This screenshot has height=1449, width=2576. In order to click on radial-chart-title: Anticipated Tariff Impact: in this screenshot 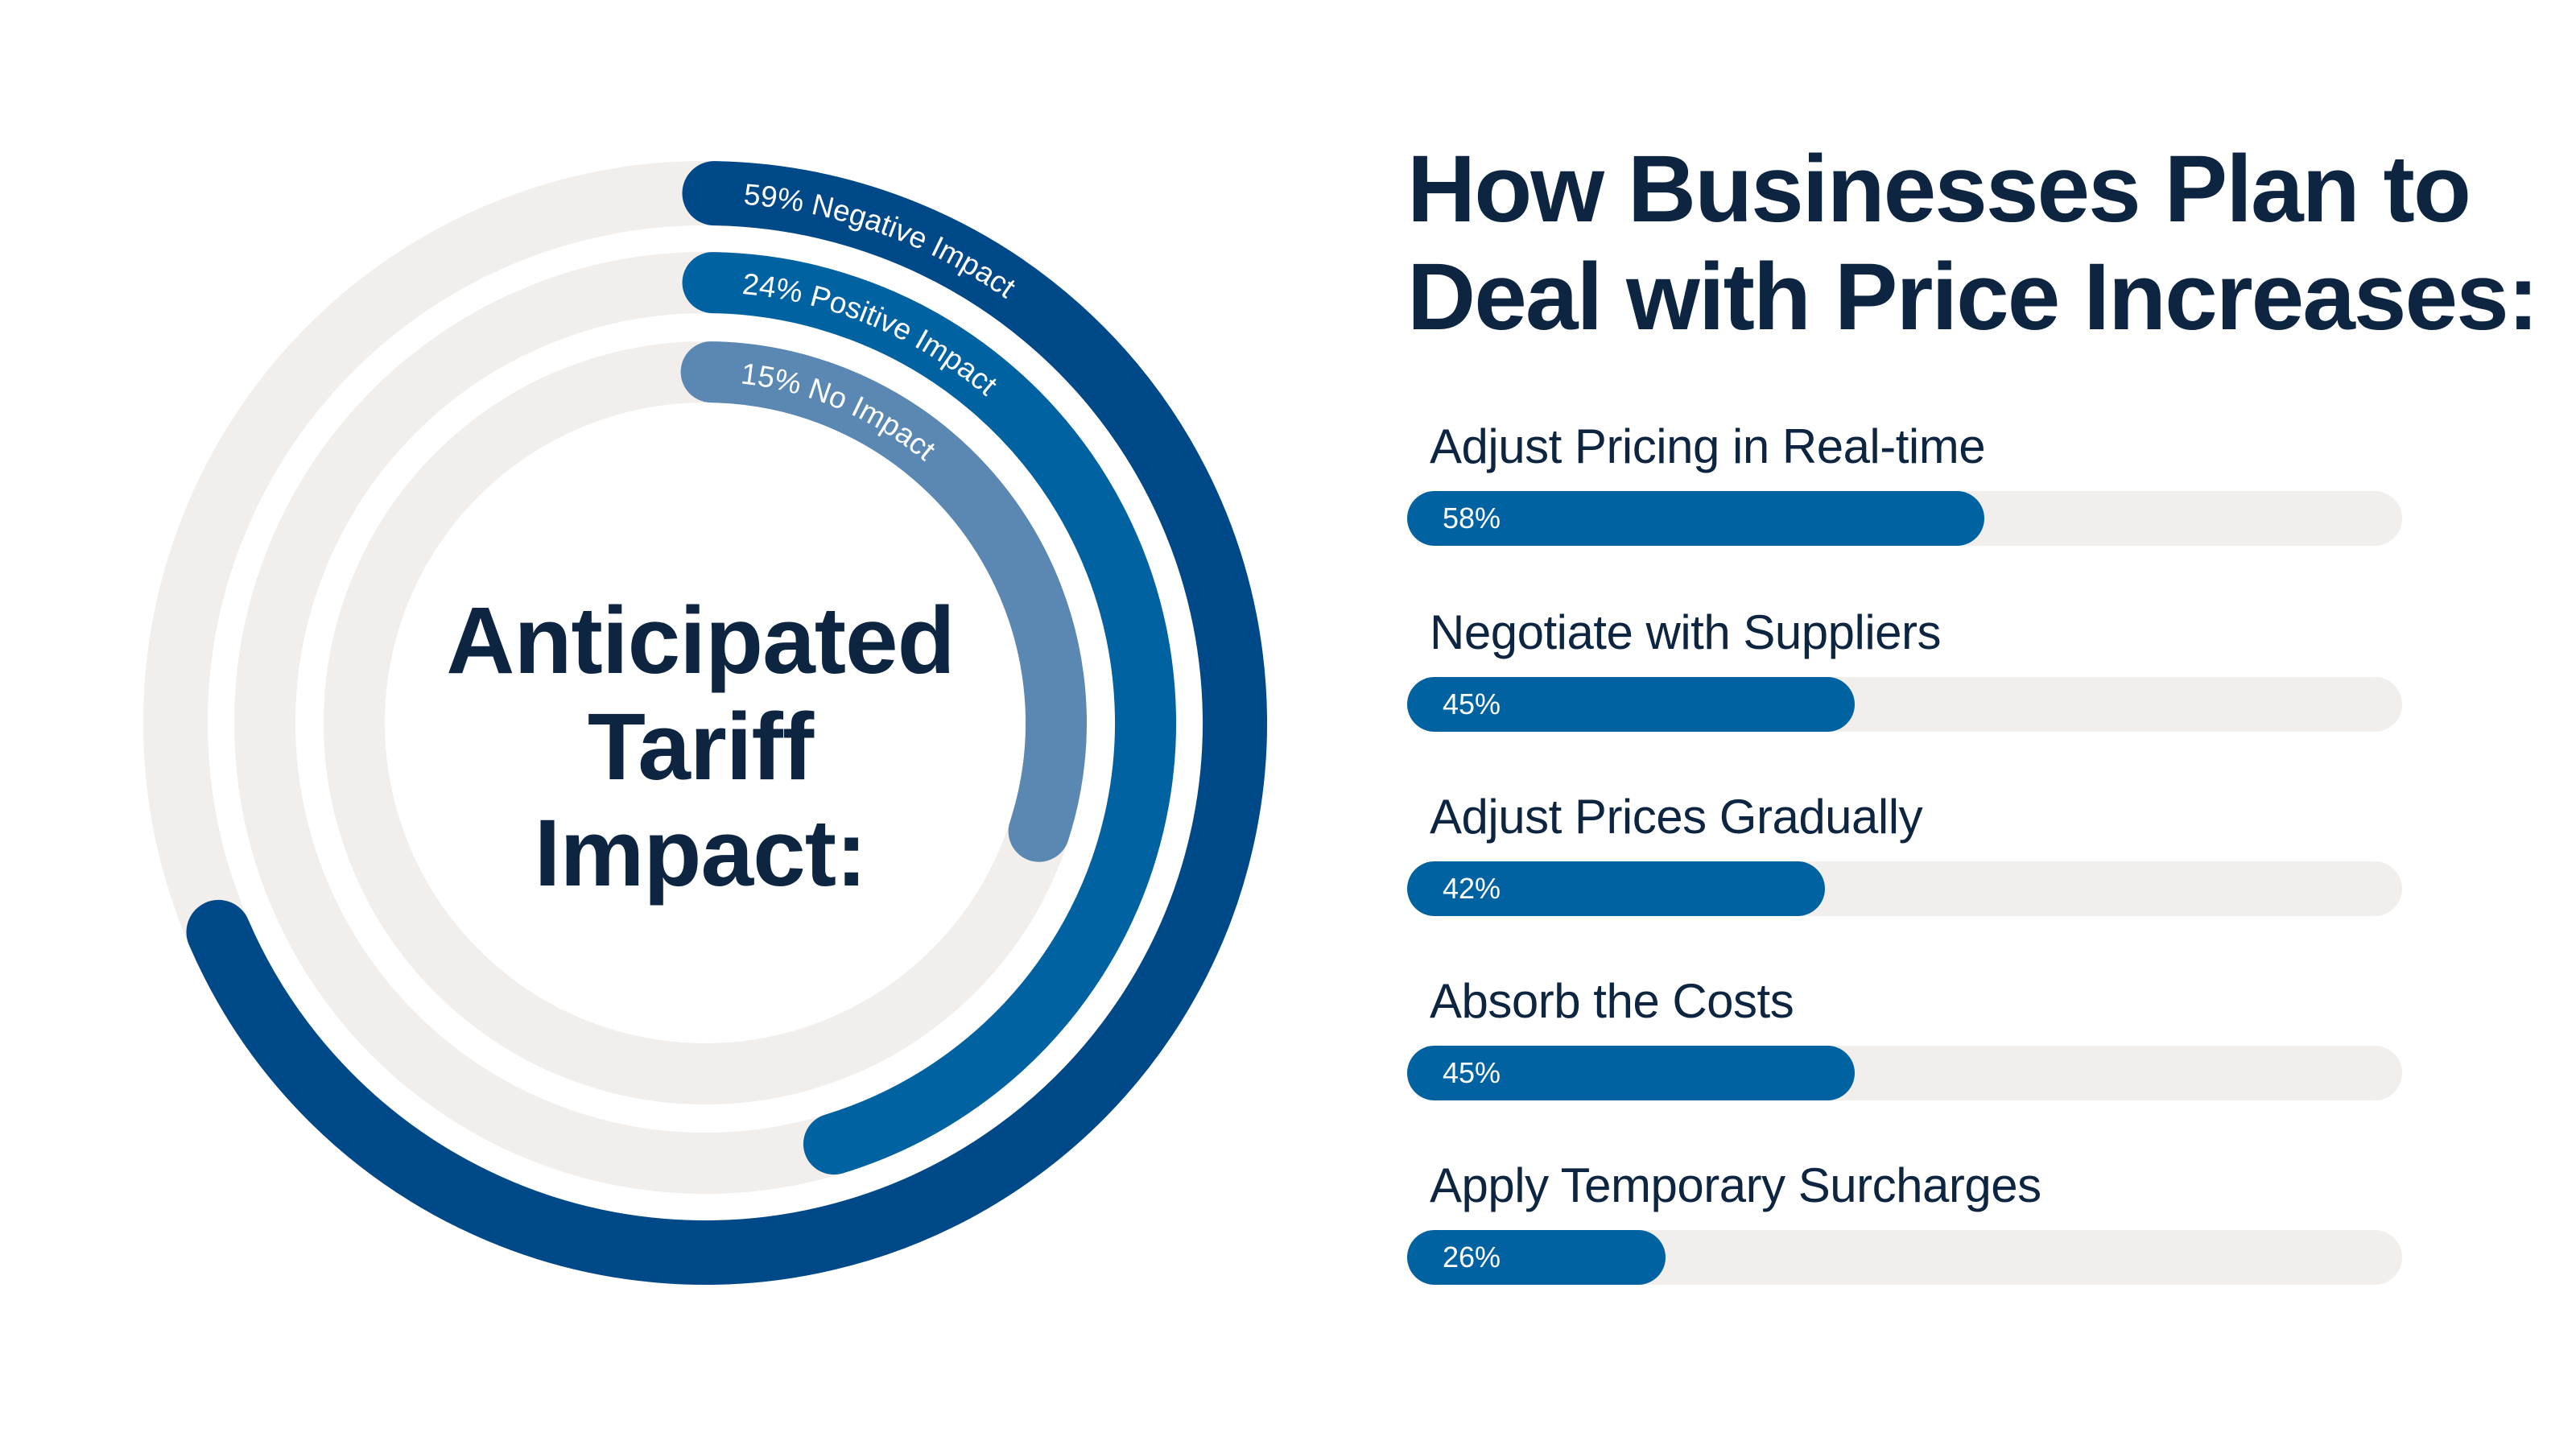, I will do `click(700, 747)`.